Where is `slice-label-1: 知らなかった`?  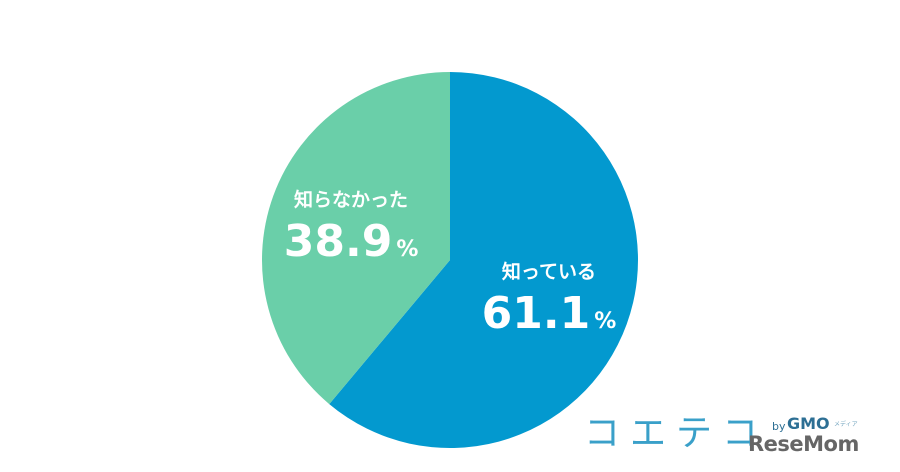 slice-label-1: 知らなかった is located at coordinates (351, 199).